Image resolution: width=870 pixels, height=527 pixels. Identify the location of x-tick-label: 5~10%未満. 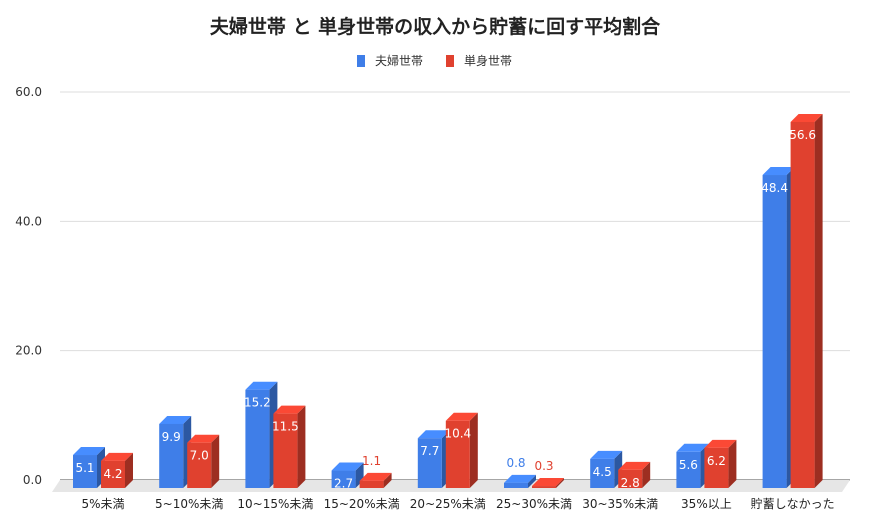
(189, 504).